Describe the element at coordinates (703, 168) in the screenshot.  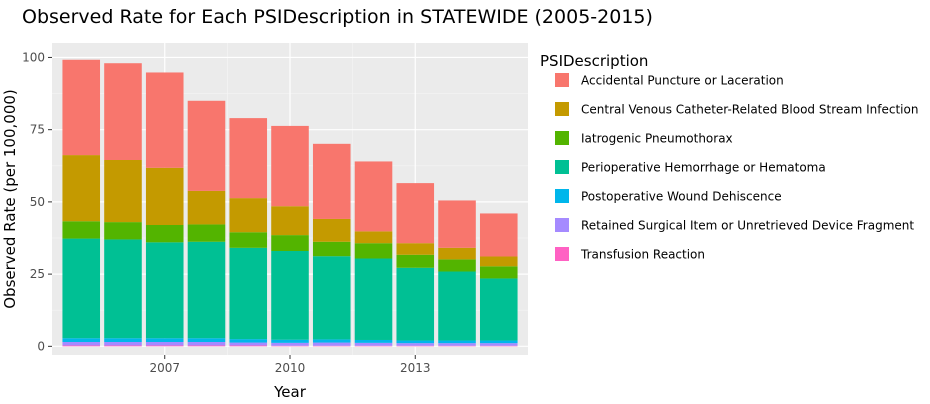
I see `legend-item-label: Perioperative Hemorrhage or Hematoma` at that location.